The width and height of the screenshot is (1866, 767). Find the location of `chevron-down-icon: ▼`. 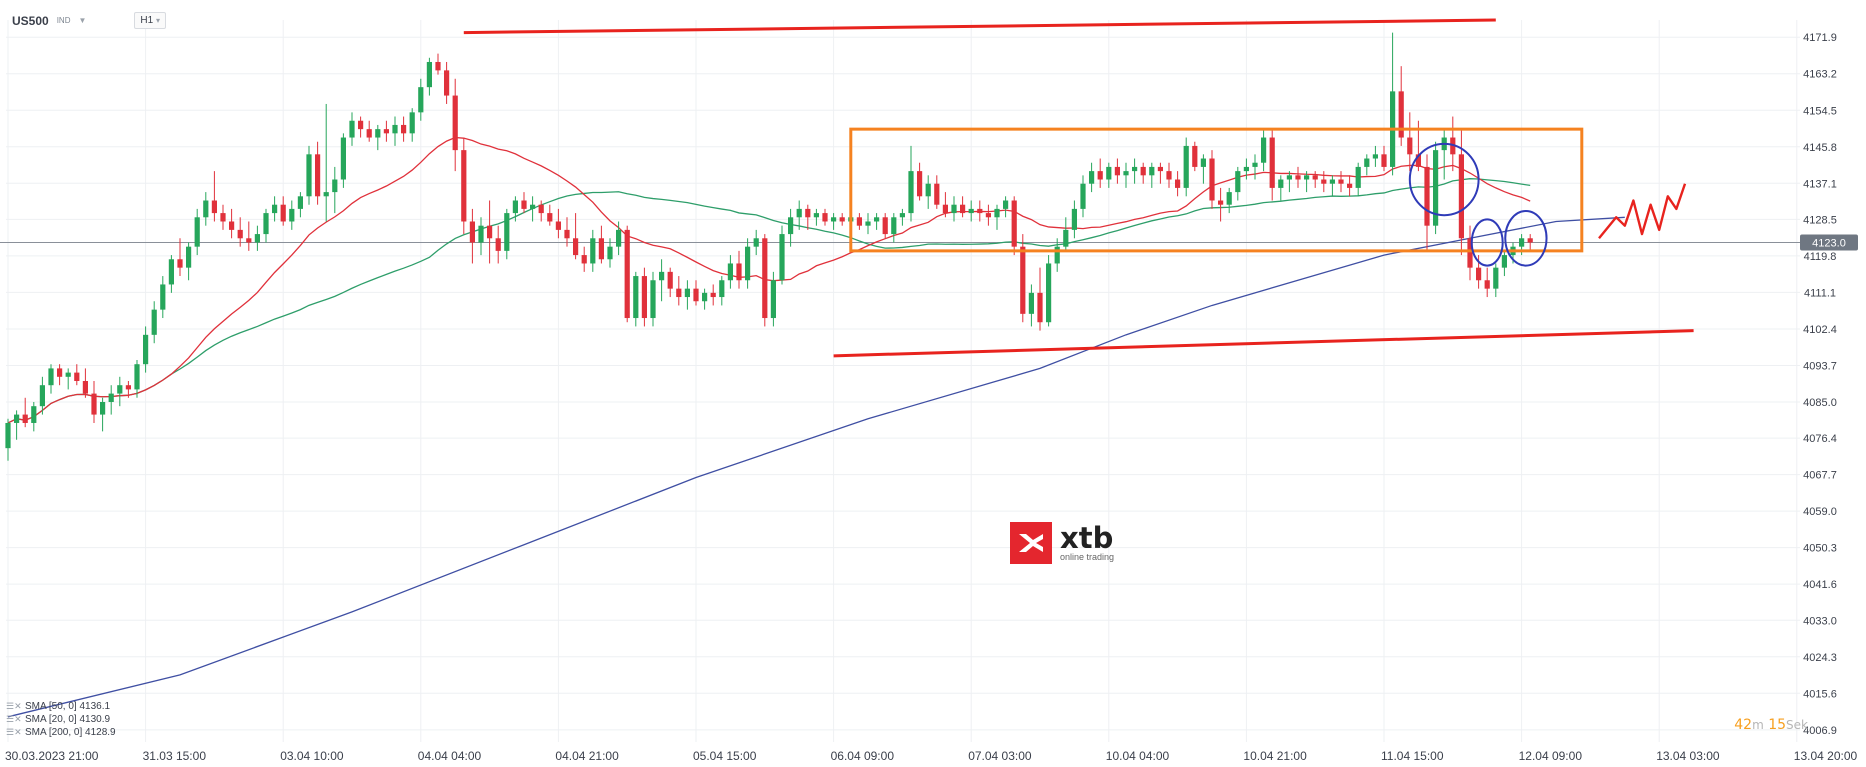

chevron-down-icon: ▼ is located at coordinates (82, 20).